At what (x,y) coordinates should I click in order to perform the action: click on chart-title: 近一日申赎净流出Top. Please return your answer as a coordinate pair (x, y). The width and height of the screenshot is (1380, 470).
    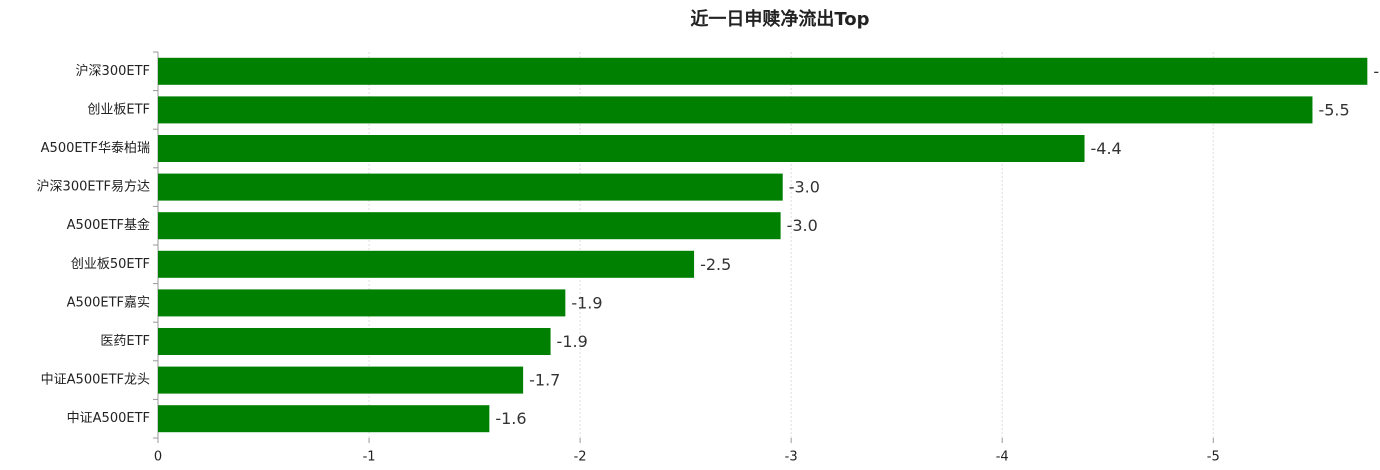
    Looking at the image, I should click on (779, 19).